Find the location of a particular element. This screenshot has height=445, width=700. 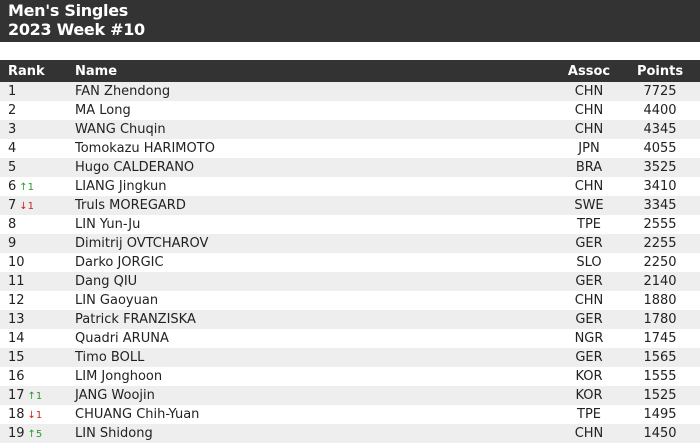

header-rank: Rank is located at coordinates (26, 71).